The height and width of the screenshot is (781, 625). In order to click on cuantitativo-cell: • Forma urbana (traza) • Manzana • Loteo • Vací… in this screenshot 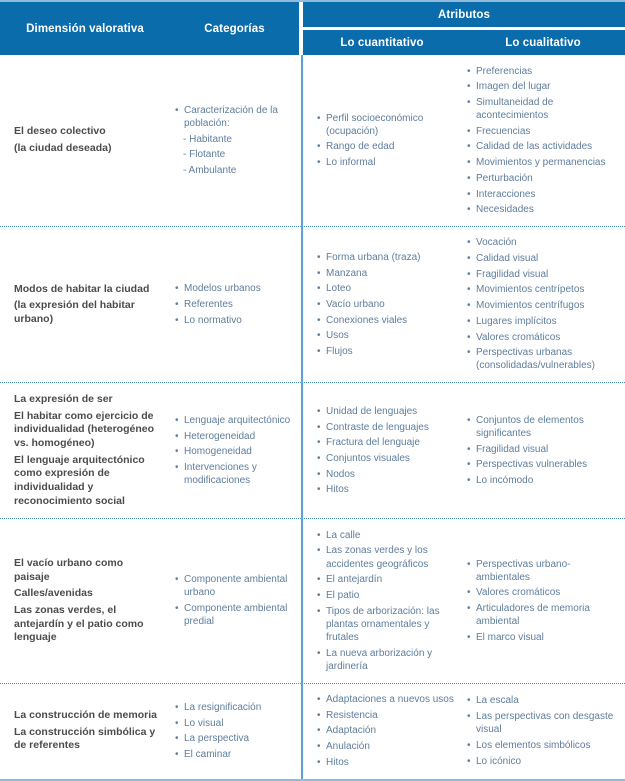, I will do `click(382, 304)`.